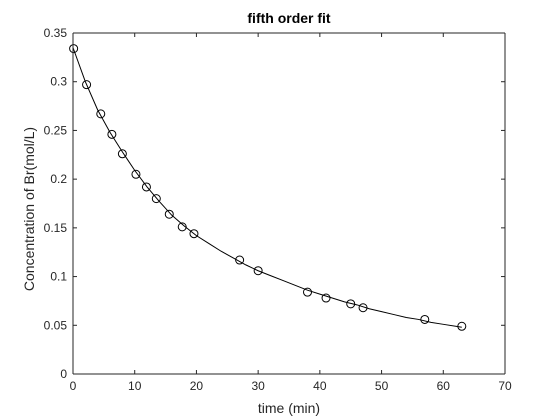 The image size is (560, 420). What do you see at coordinates (289, 408) in the screenshot?
I see `x-axis-title: time (min)` at bounding box center [289, 408].